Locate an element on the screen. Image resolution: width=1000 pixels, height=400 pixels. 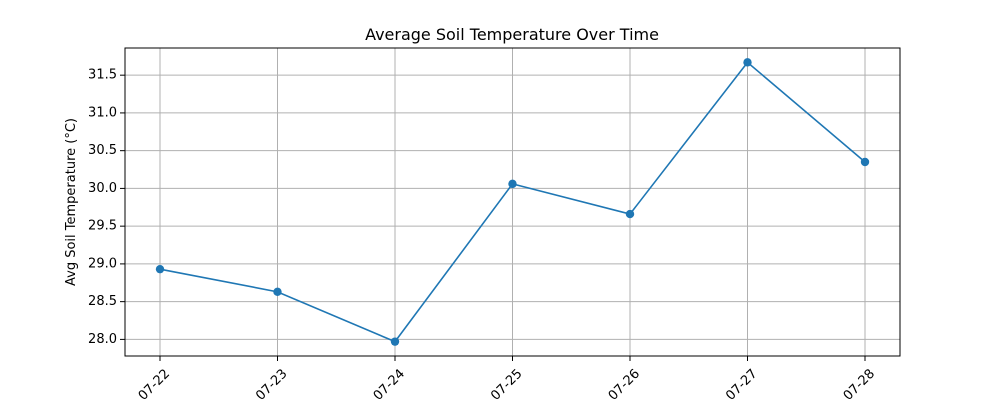
x-tick-label: 07-23 is located at coordinates (271, 383).